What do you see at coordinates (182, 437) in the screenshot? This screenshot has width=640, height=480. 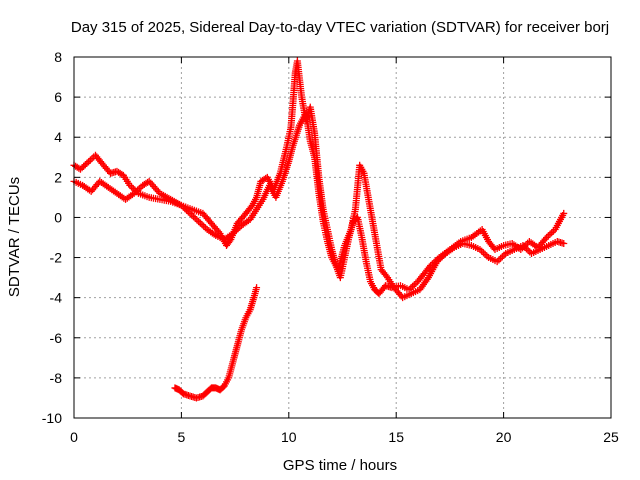 I see `x-tick-label: 5` at bounding box center [182, 437].